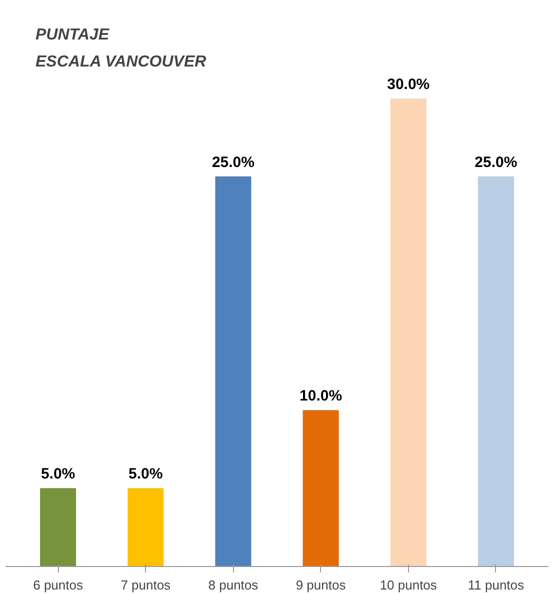 The height and width of the screenshot is (595, 553). What do you see at coordinates (409, 585) in the screenshot?
I see `x-tick-label: 10 puntos` at bounding box center [409, 585].